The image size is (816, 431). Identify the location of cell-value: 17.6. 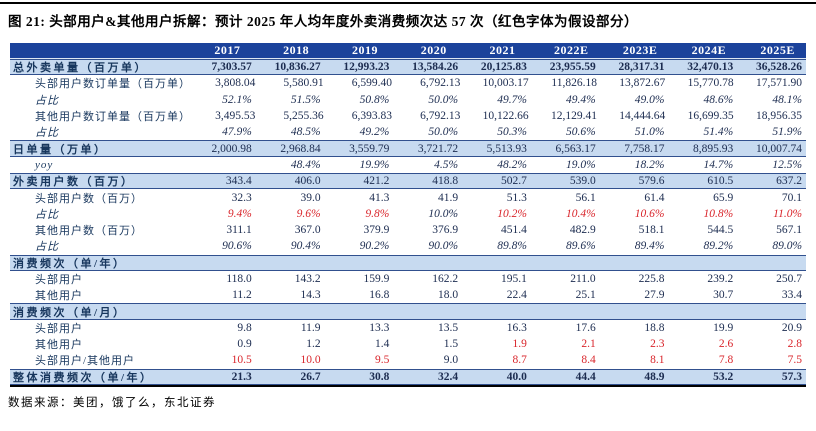
(585, 327).